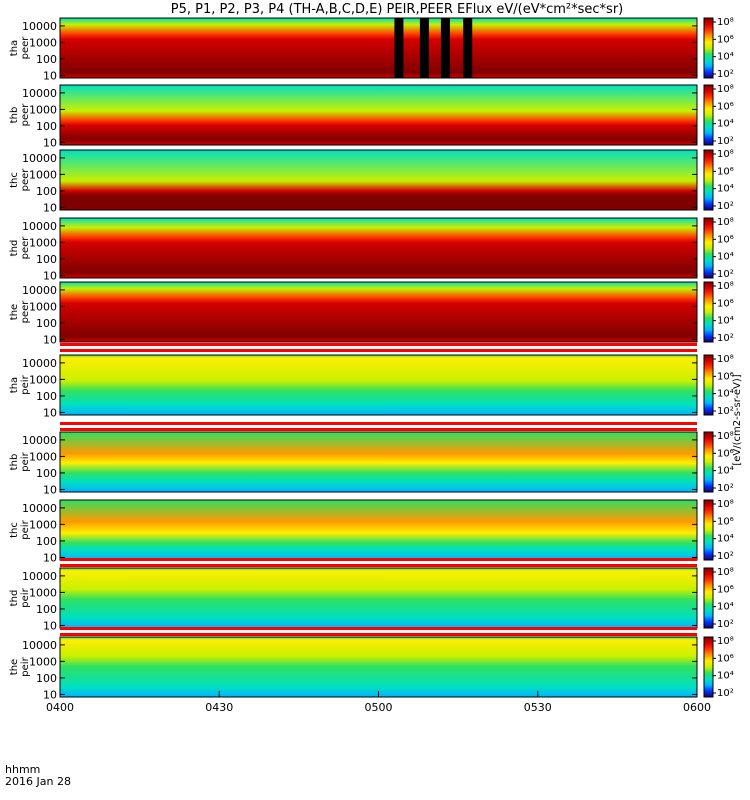 The width and height of the screenshot is (750, 800). What do you see at coordinates (60, 707) in the screenshot?
I see `x-tick-label: 0400` at bounding box center [60, 707].